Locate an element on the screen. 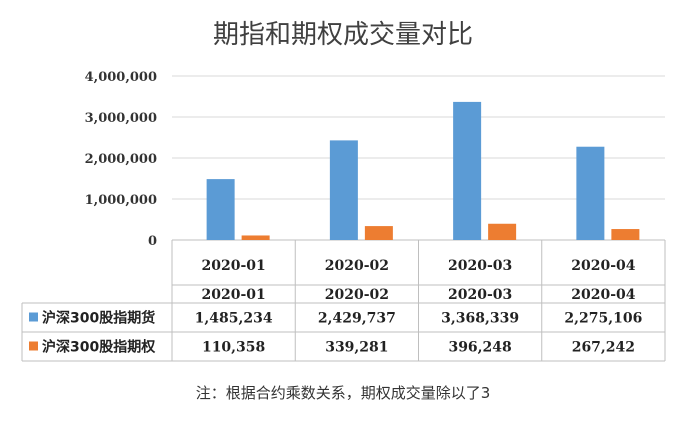 The height and width of the screenshot is (432, 686). table-header-cell: 2020-03 is located at coordinates (480, 295).